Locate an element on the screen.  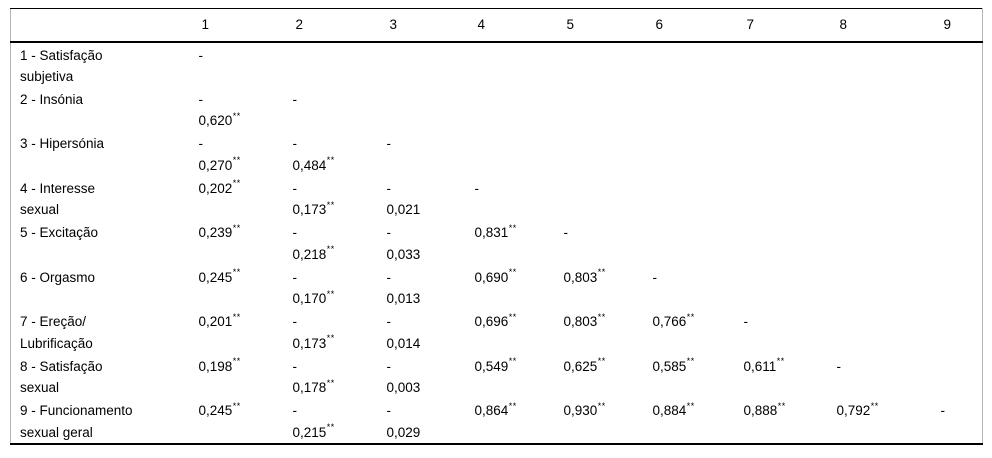
row-label: 1 - Satisfação subjetiva is located at coordinates (61, 65).